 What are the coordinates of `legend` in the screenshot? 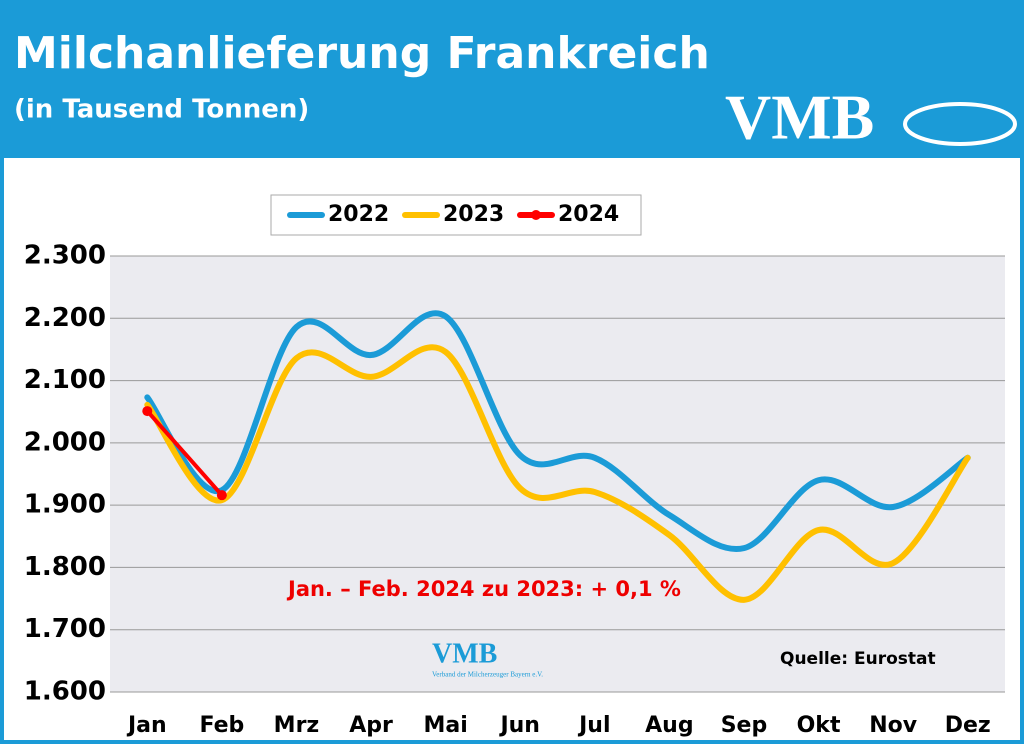 It's located at (456, 215).